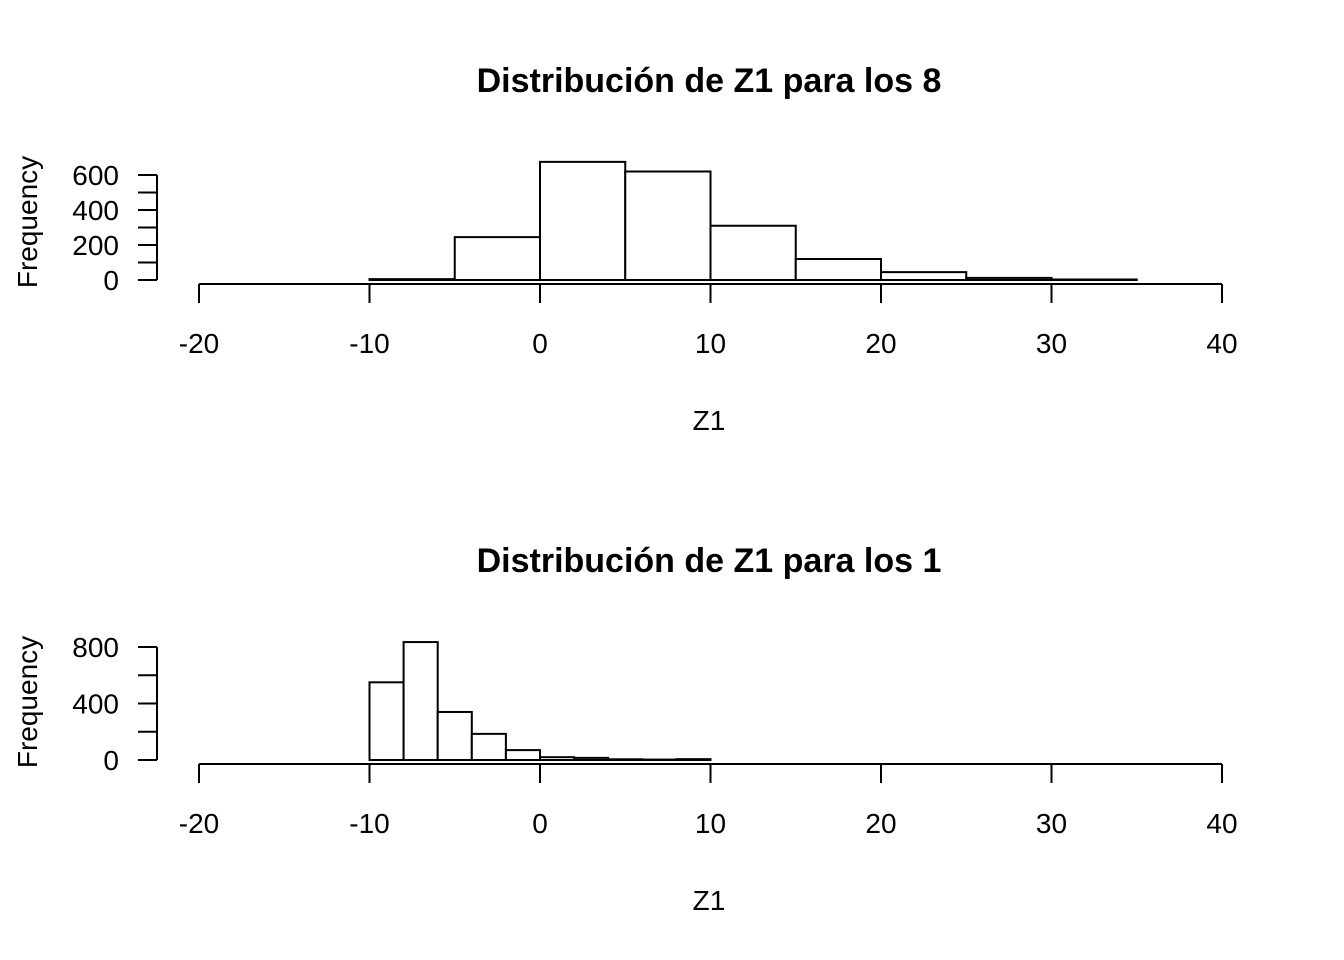 The image size is (1344, 960). I want to click on y-tick-label: 600, so click(95, 175).